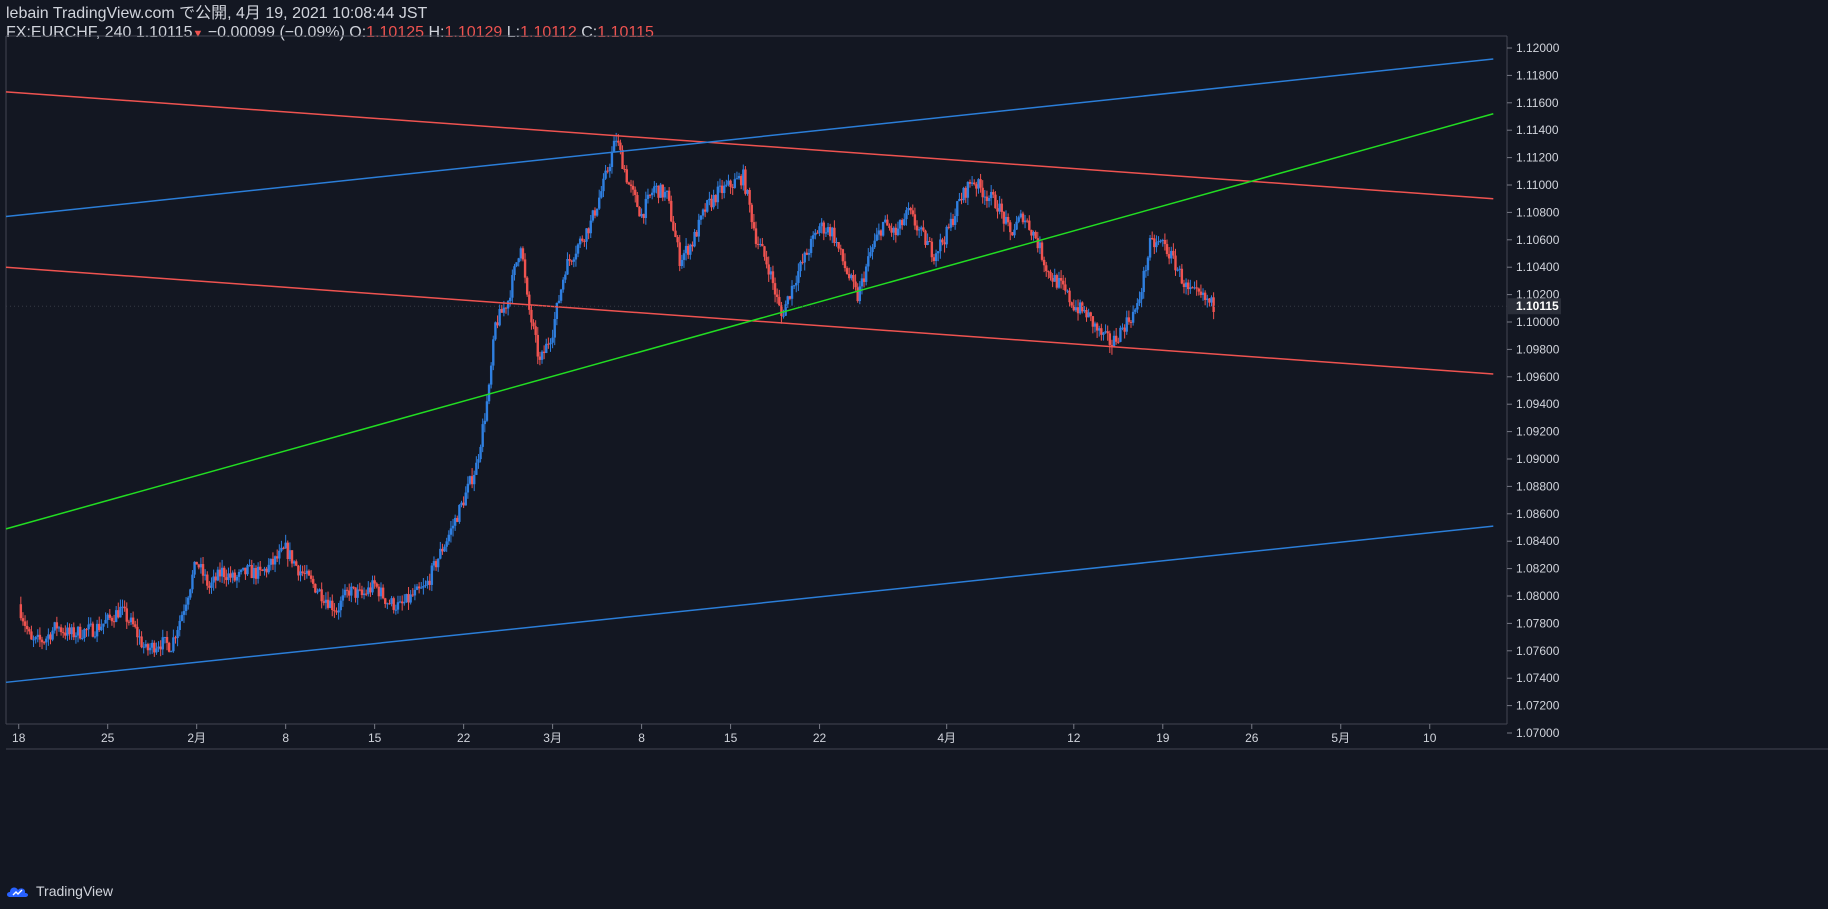  Describe the element at coordinates (749, 145) in the screenshot. I see `red-trend-line` at that location.